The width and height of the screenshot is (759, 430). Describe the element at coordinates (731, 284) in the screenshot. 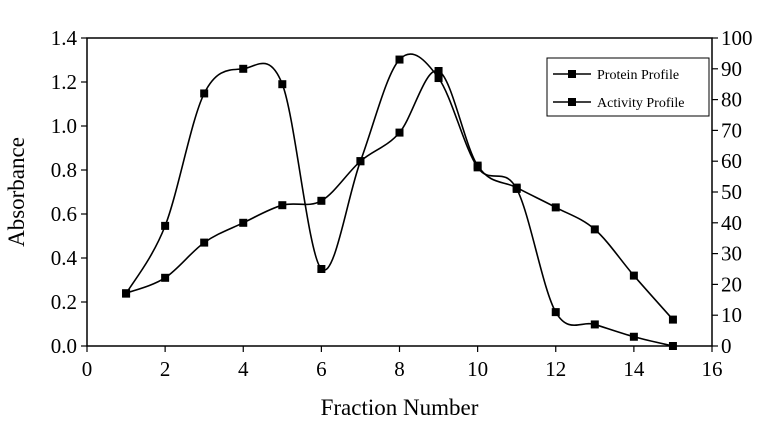

I see `y2-tick-label: 20` at that location.